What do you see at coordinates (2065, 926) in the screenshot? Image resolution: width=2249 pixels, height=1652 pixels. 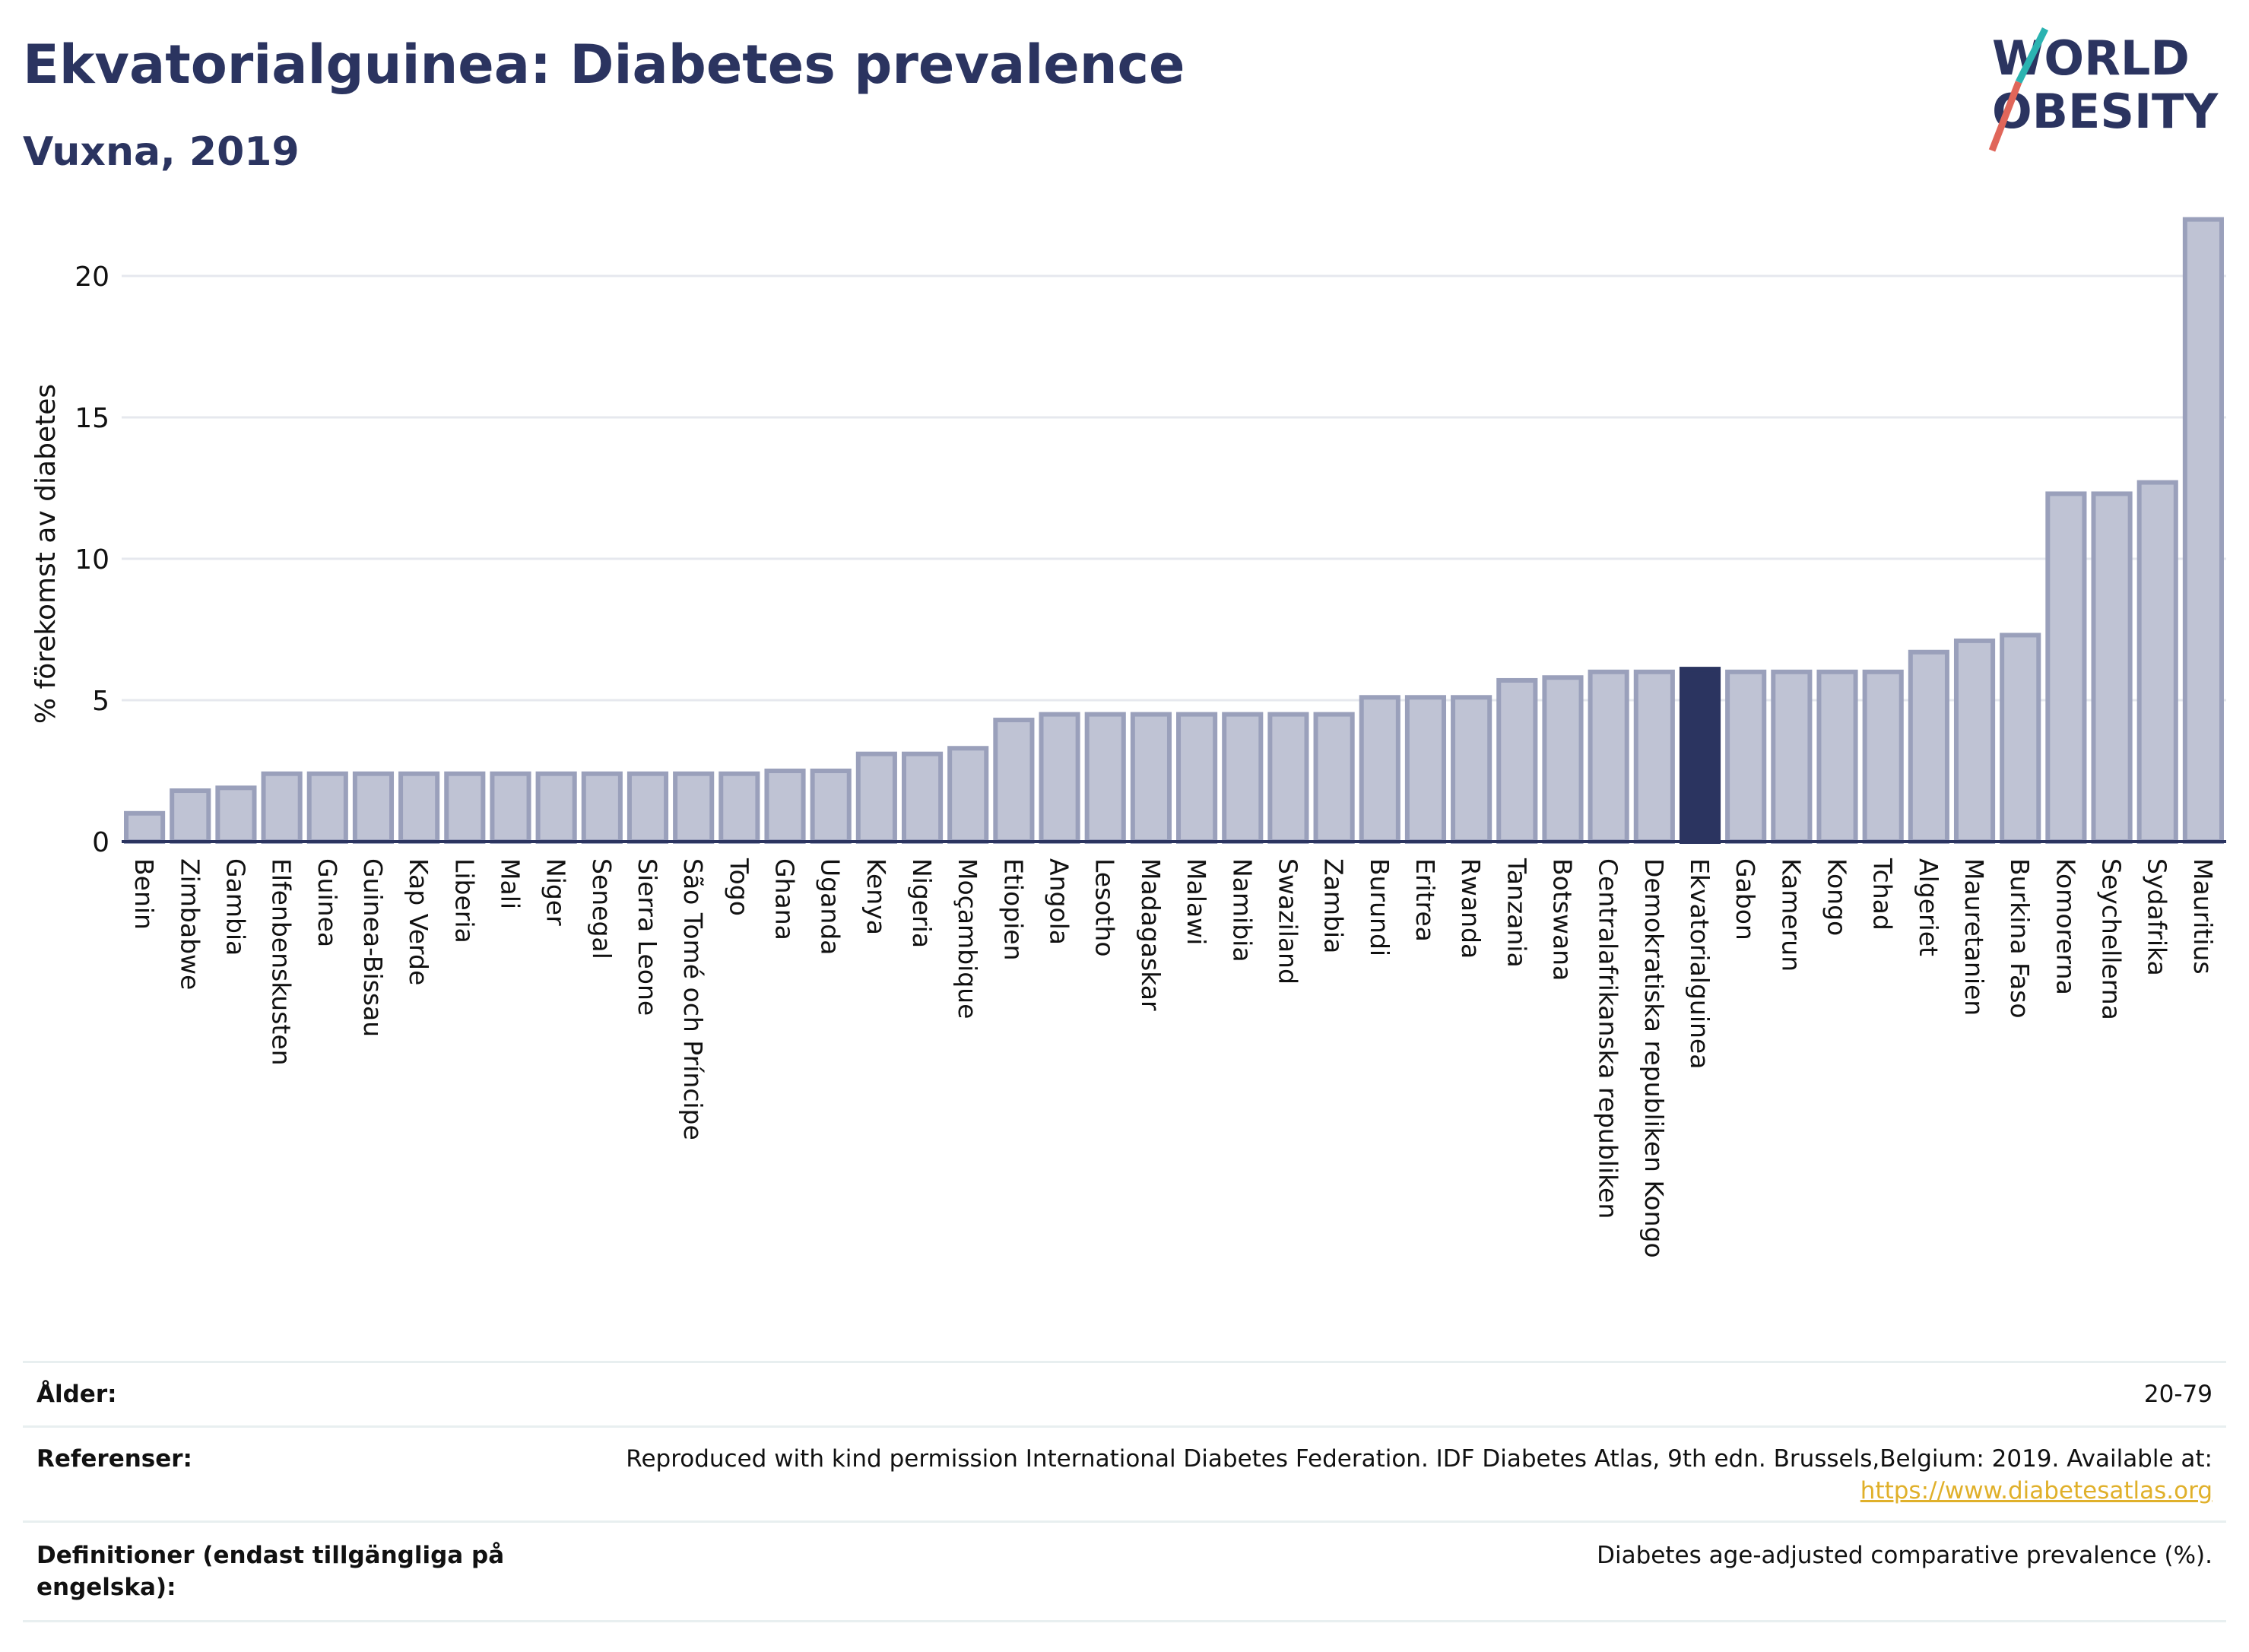 I see `x-tick-label: Komorerna` at bounding box center [2065, 926].